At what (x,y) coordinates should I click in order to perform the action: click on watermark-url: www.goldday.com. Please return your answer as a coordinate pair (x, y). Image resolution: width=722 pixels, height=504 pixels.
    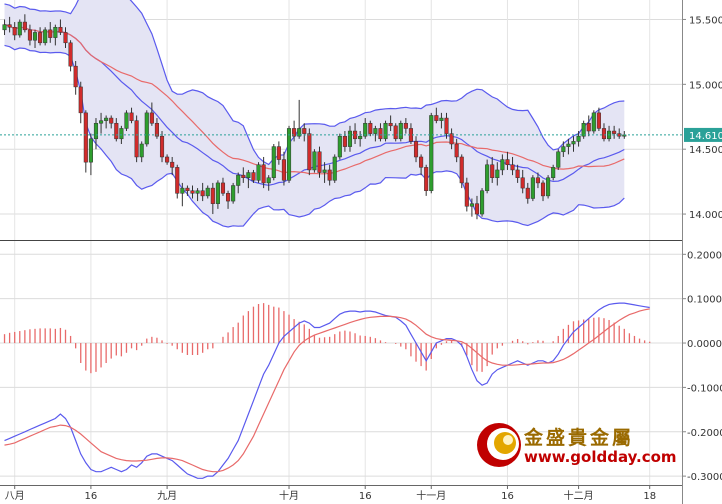
    Looking at the image, I should click on (600, 457).